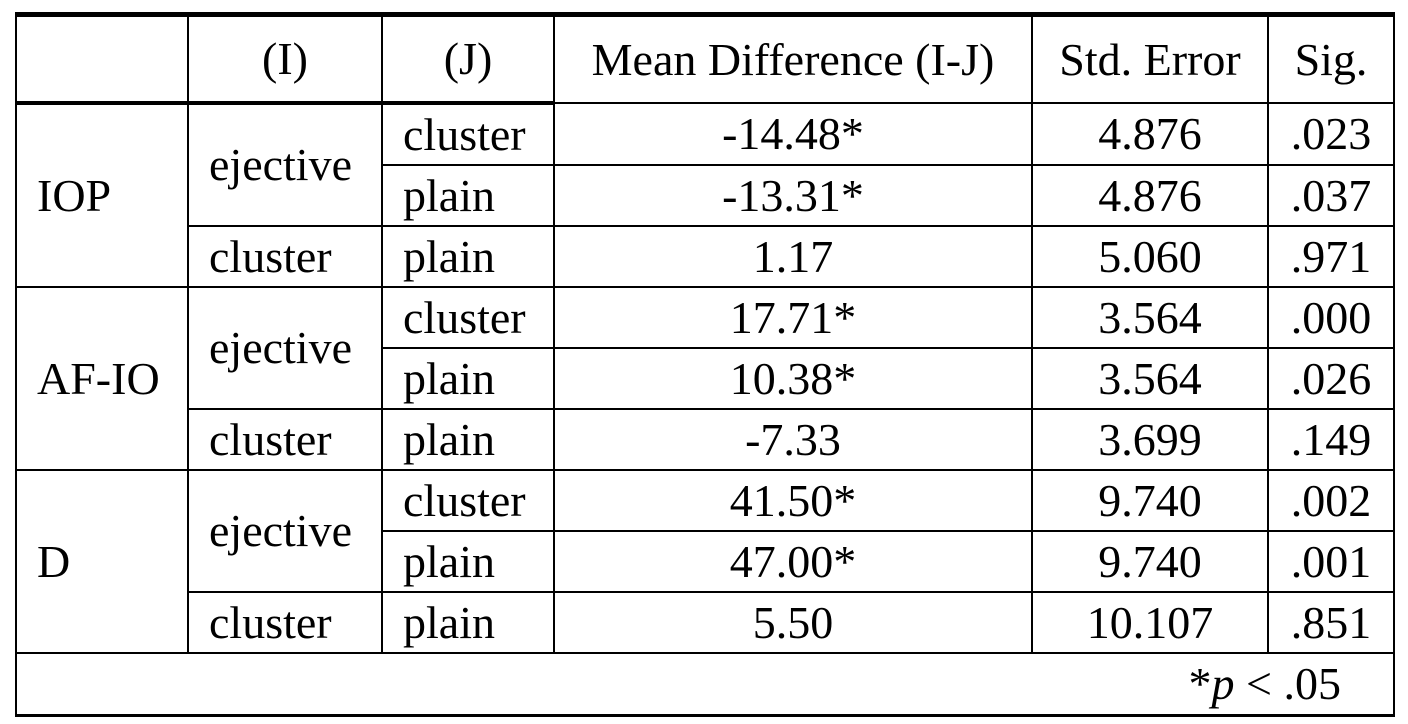 The image size is (1408, 724). What do you see at coordinates (1200, 683) in the screenshot?
I see `footnote-mark: *` at bounding box center [1200, 683].